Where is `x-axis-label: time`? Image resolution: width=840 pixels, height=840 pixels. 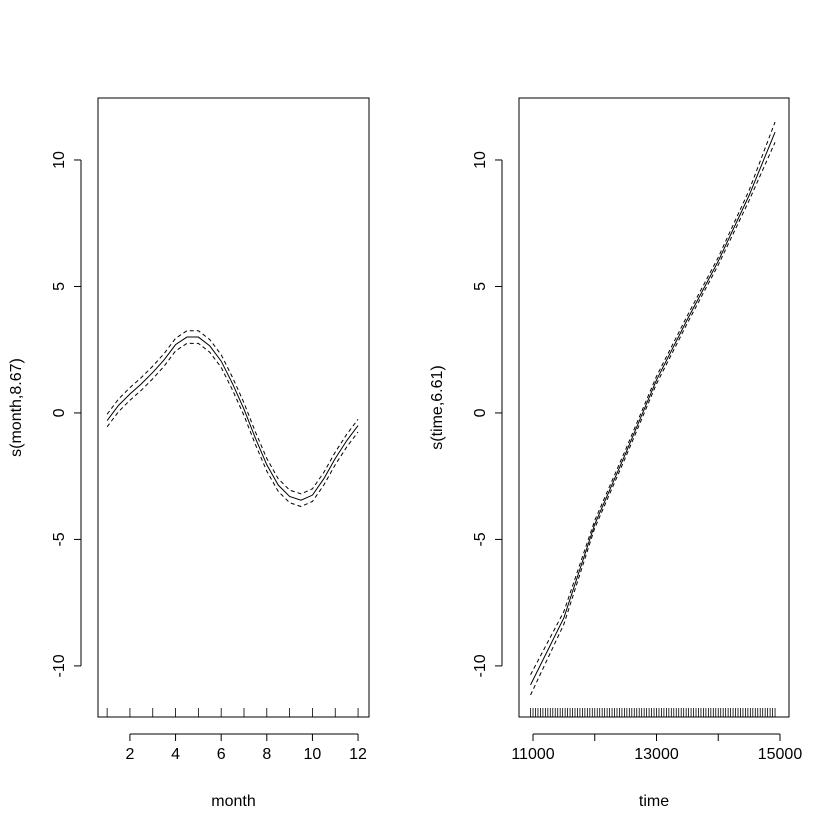
x-axis-label: time is located at coordinates (654, 801).